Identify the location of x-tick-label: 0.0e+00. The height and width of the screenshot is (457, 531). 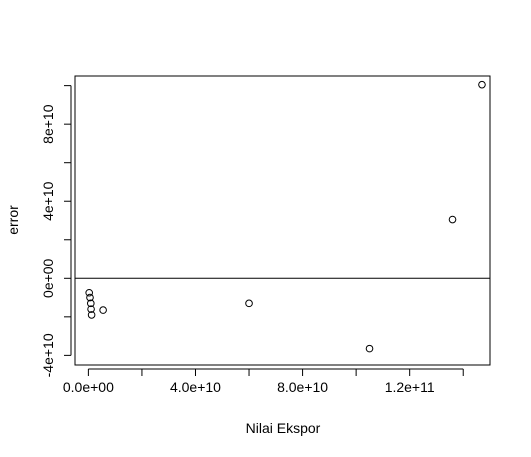
(88, 387).